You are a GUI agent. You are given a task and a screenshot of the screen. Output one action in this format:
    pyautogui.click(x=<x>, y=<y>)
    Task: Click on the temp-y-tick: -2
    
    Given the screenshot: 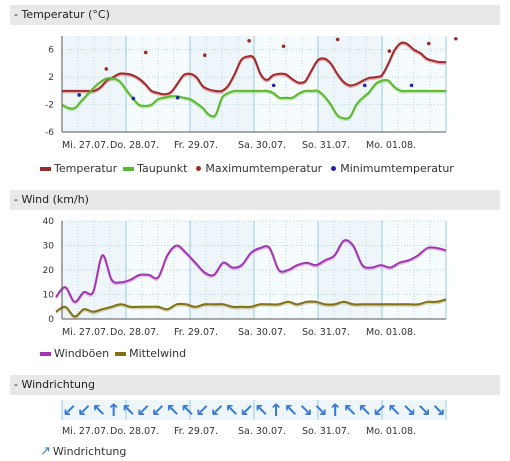 What is the action you would take?
    pyautogui.click(x=49, y=106)
    